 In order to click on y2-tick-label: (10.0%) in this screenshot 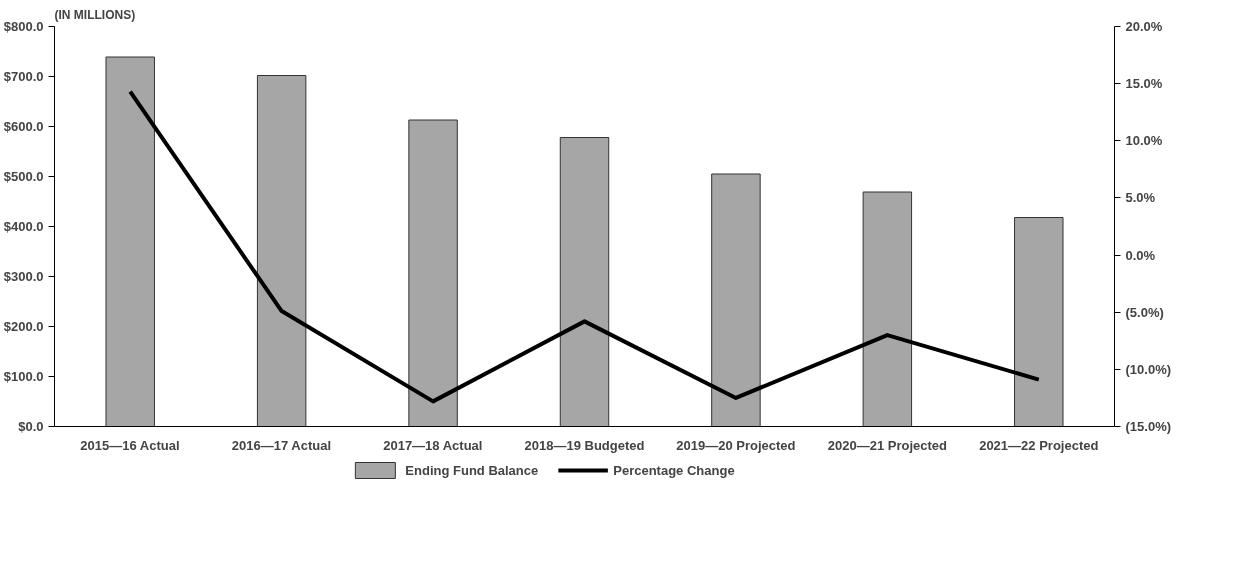, I will do `click(1148, 369)`.